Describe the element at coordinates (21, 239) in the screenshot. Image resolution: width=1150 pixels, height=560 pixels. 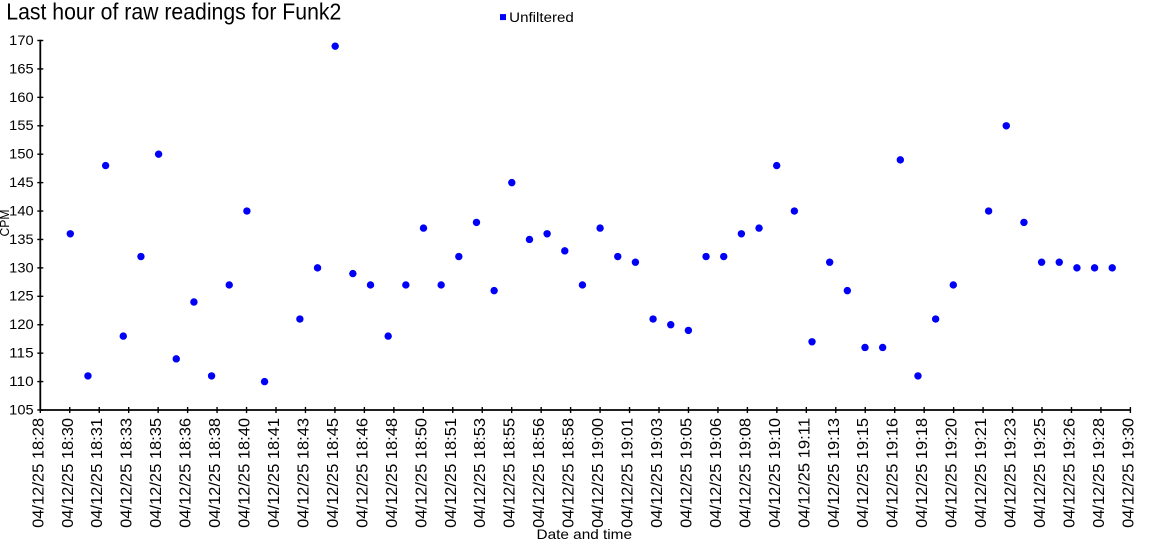
I see `svg-text: 135` at that location.